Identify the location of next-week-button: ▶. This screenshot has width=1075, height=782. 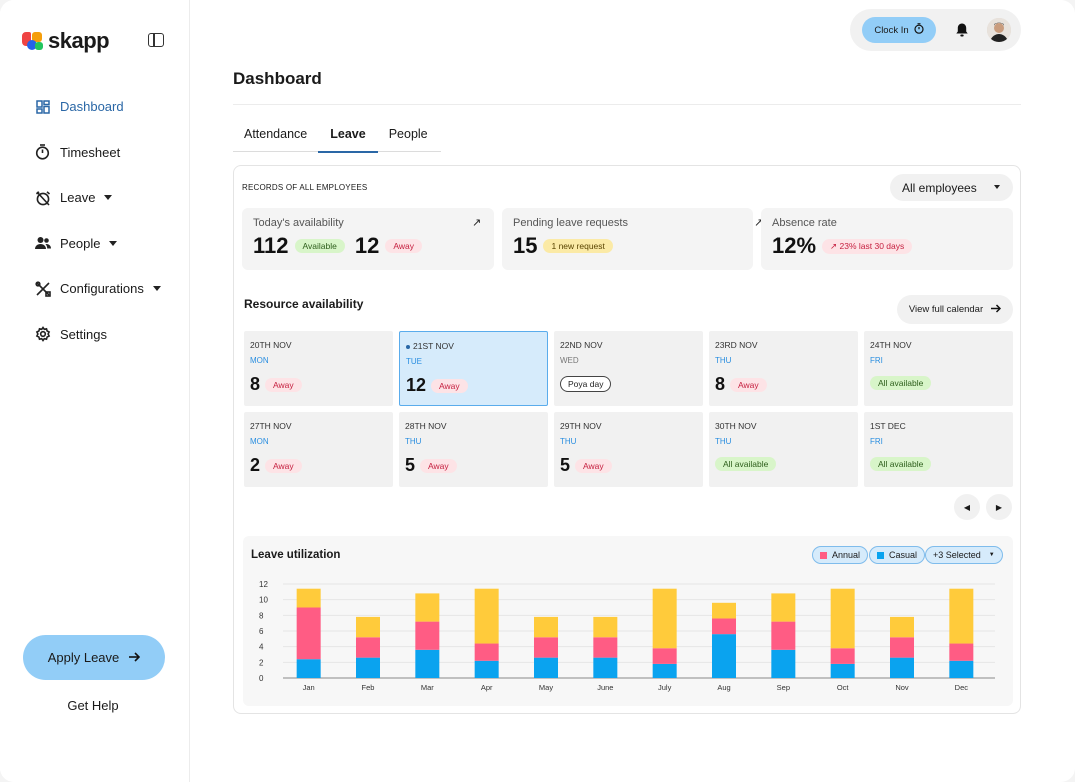
(999, 507).